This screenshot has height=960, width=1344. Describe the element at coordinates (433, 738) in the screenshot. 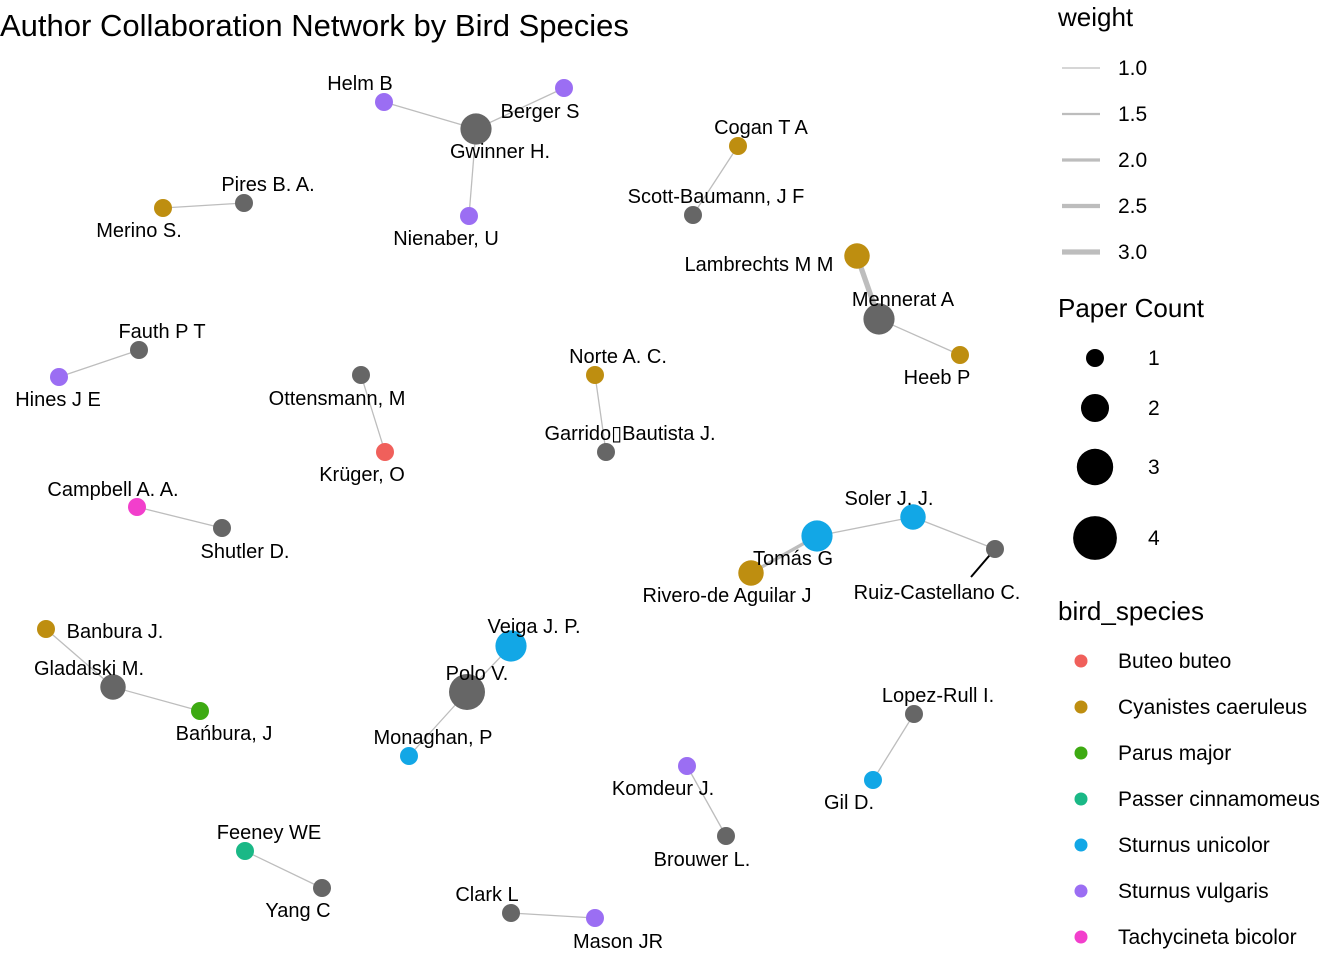

I see `node-label-monaghan-p: Monaghan, P` at that location.